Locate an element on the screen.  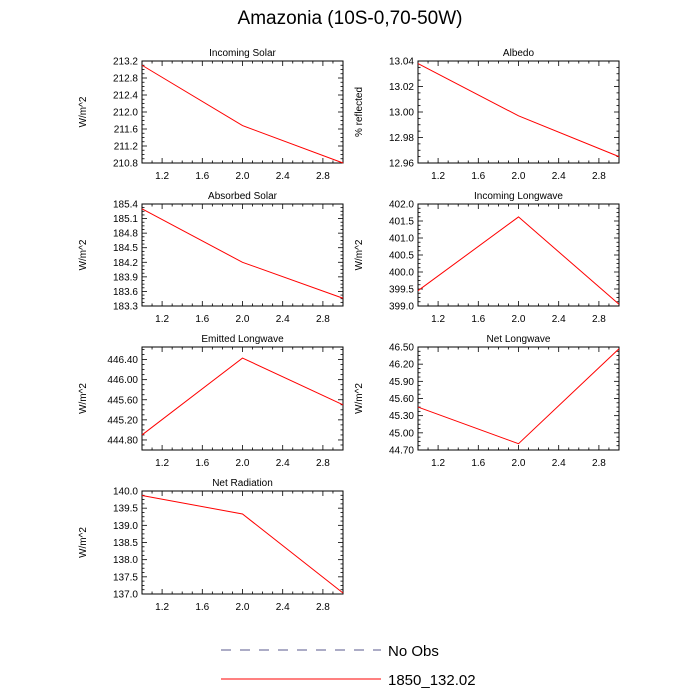
y-tick-label: 46.20 is located at coordinates (401, 365).